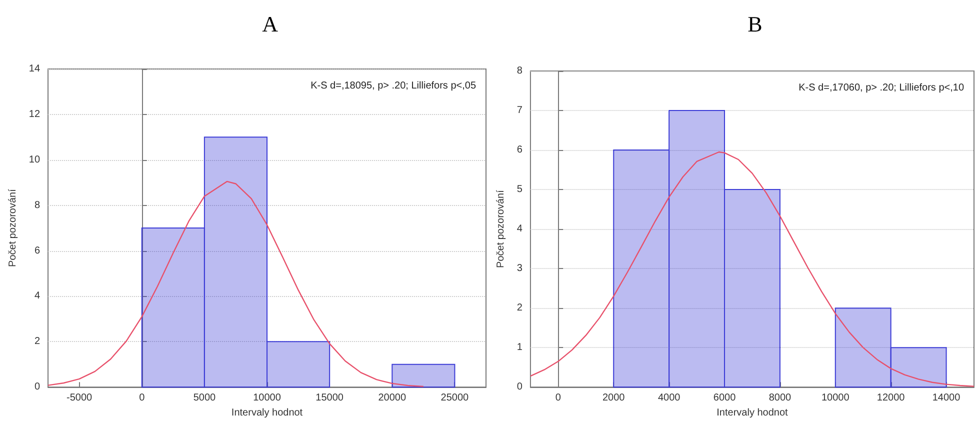 Image resolution: width=976 pixels, height=423 pixels. Describe the element at coordinates (34, 114) in the screenshot. I see `y-tick-label: 12` at that location.